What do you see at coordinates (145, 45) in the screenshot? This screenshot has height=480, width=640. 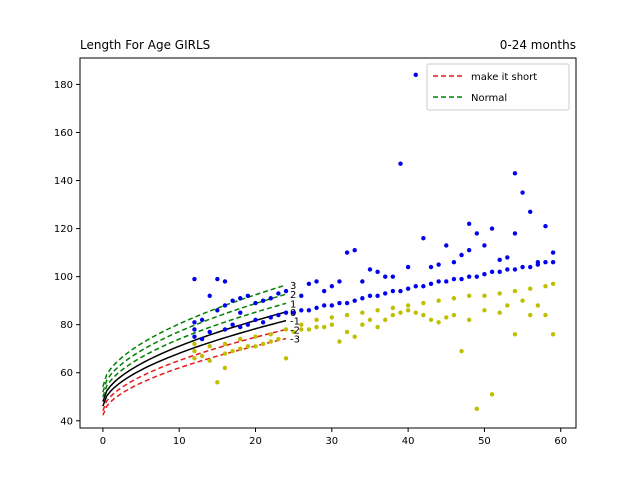 I see `chart-title: Length For Age GIRLS` at bounding box center [145, 45].